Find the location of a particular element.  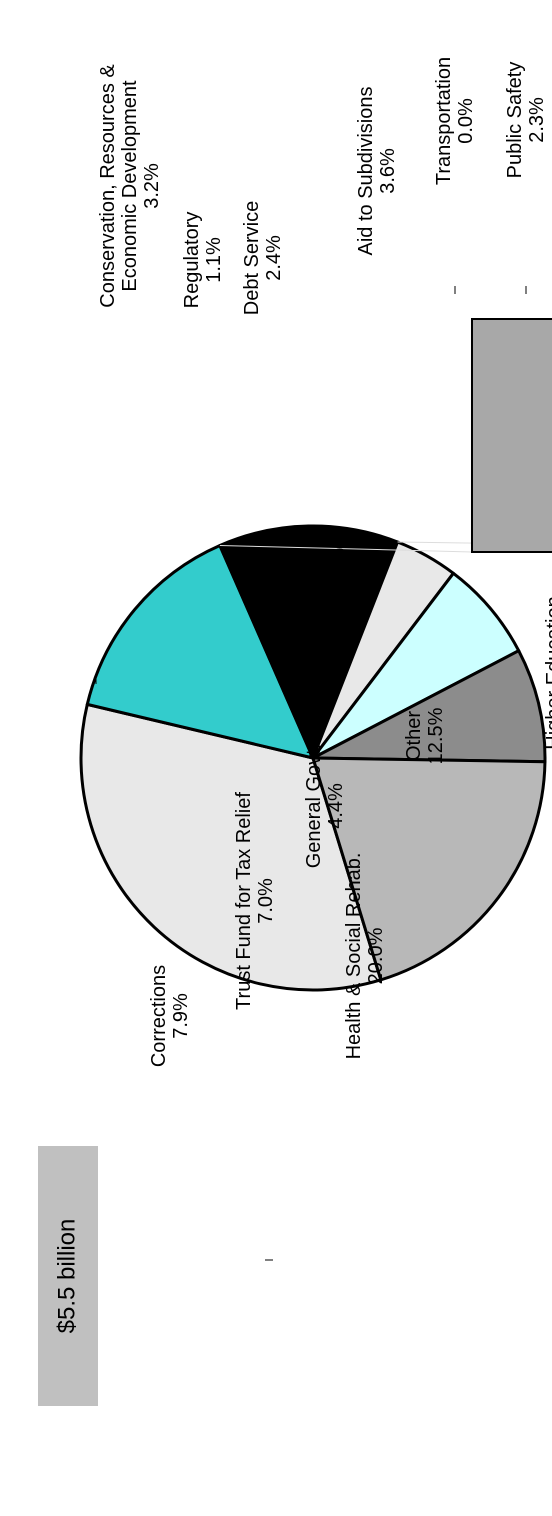

slice-label-value: 12.5% is located at coordinates (436, 735).